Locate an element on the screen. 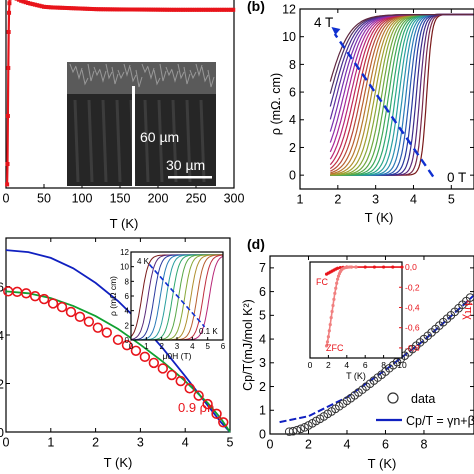 This screenshot has width=474, height=474. x-tick-label: 0 is located at coordinates (310, 365).